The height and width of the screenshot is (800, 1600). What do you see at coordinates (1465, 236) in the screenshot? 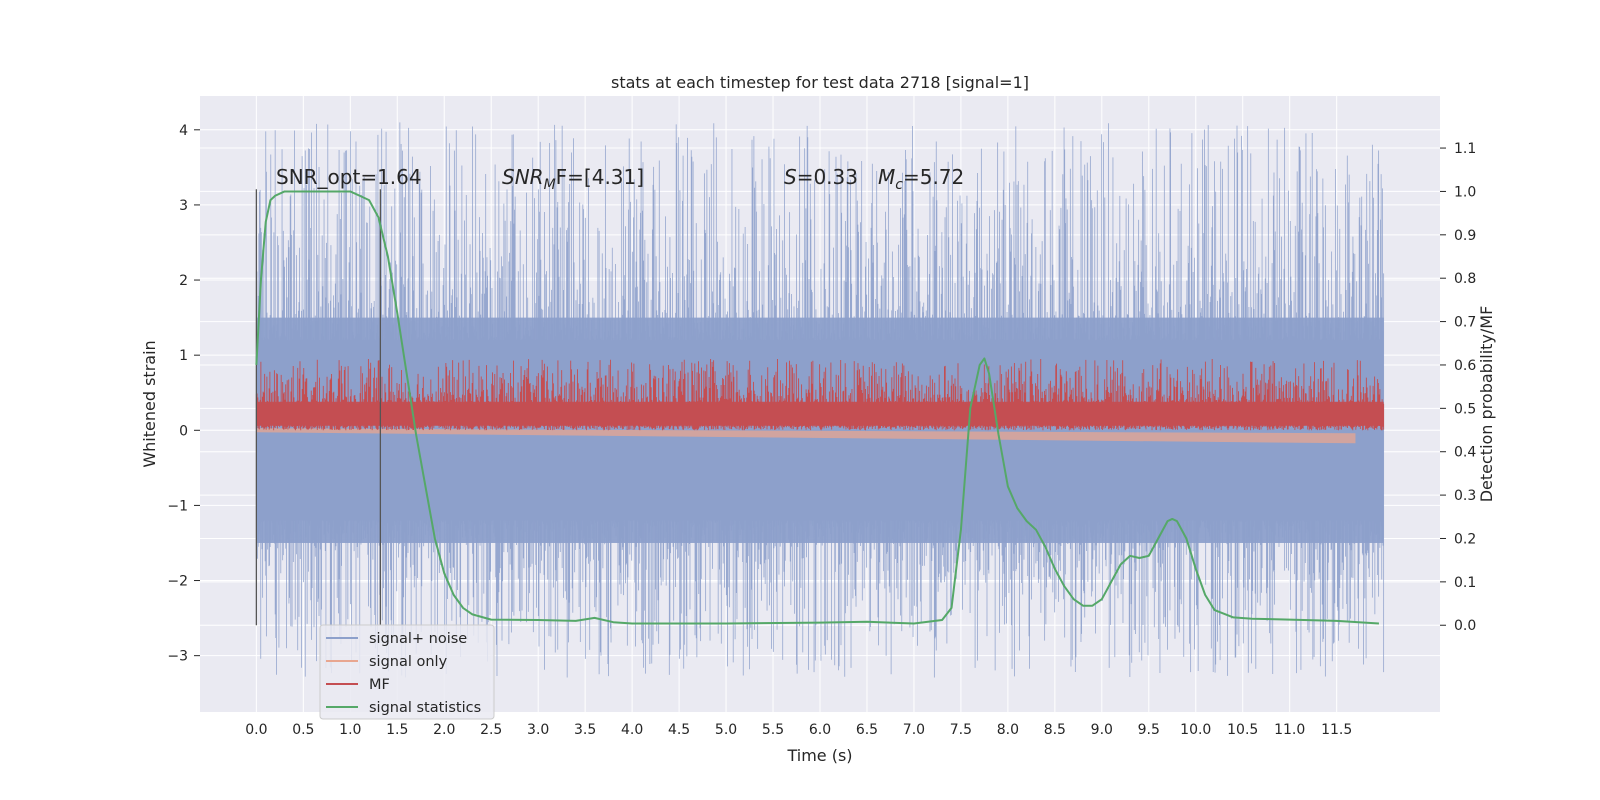
I see `y-right-tick-label: 0.9` at bounding box center [1465, 236].